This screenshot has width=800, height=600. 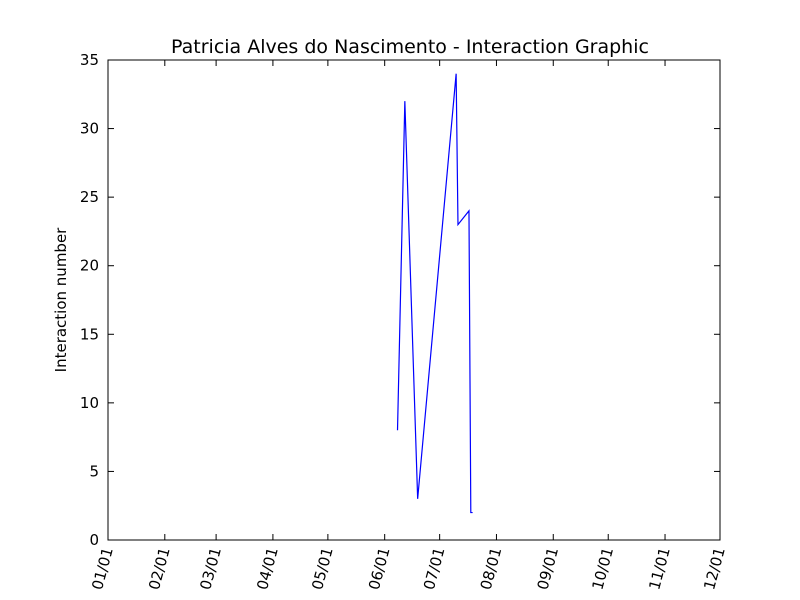 I want to click on x-tick-label: 03/01, so click(x=210, y=568).